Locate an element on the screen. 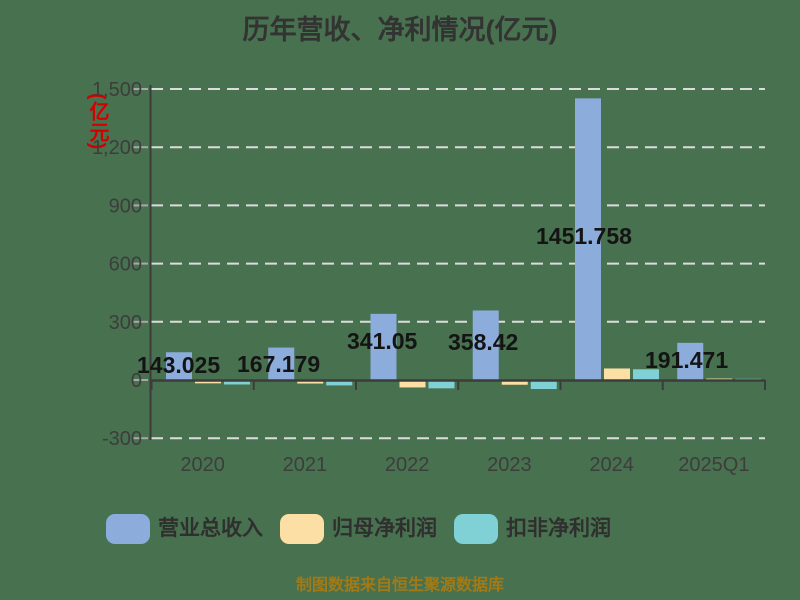 The width and height of the screenshot is (800, 600). bar-营业总收入-2025Q1 is located at coordinates (690, 361).